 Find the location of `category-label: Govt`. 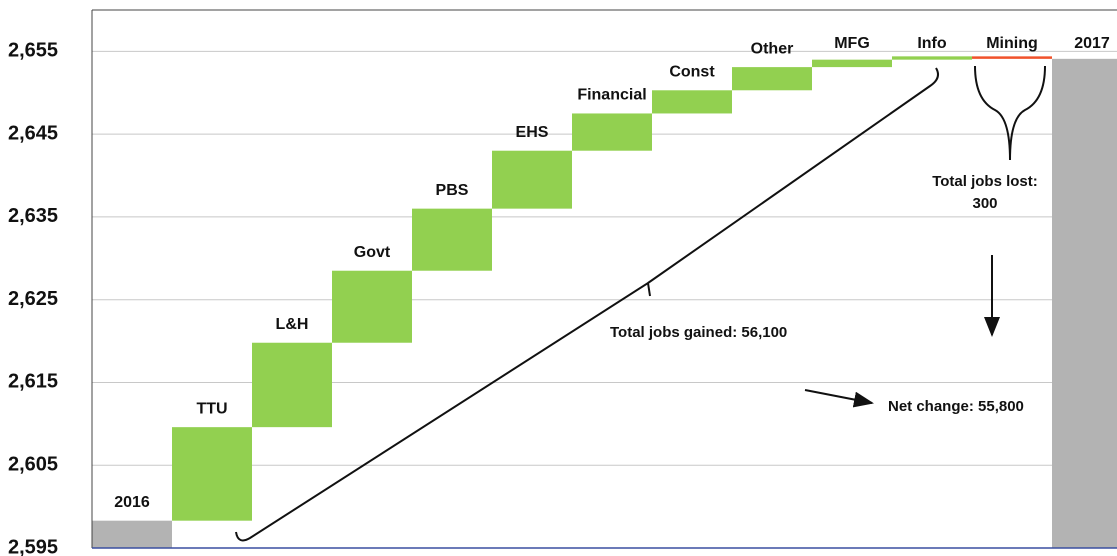

category-label: Govt is located at coordinates (372, 252).